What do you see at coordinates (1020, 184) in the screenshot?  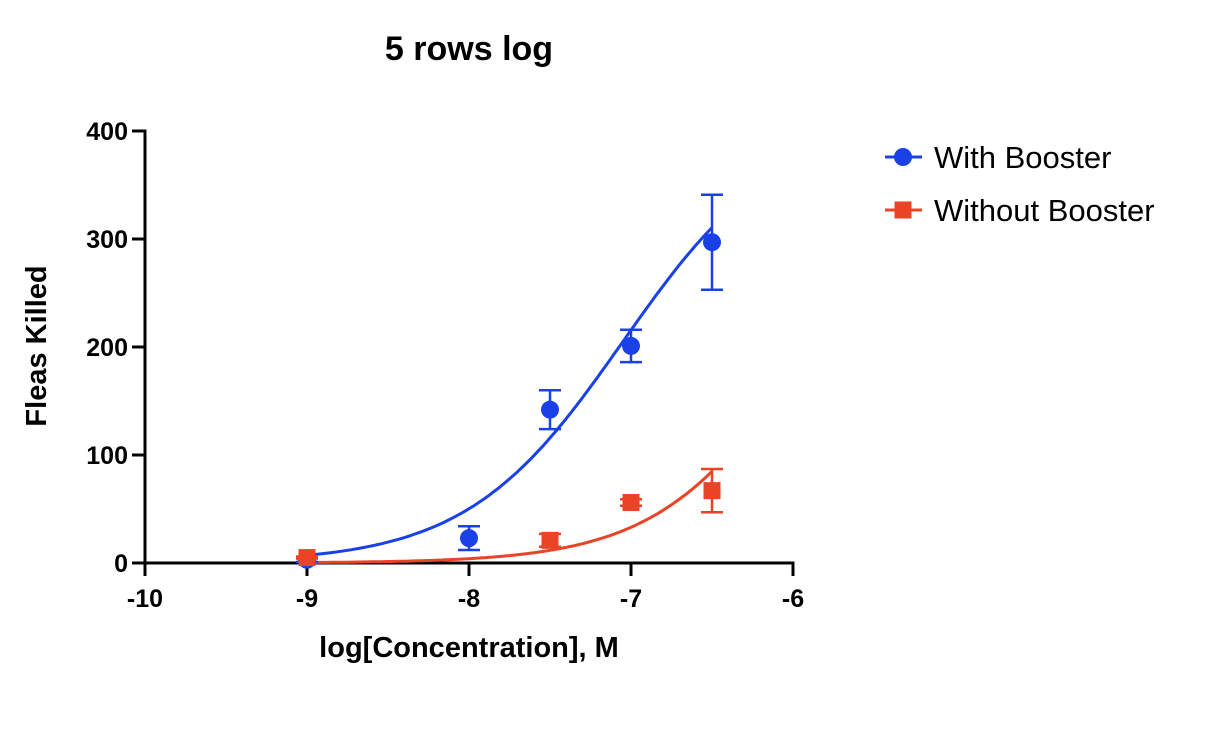 I see `legend: With Booster Without Booster` at bounding box center [1020, 184].